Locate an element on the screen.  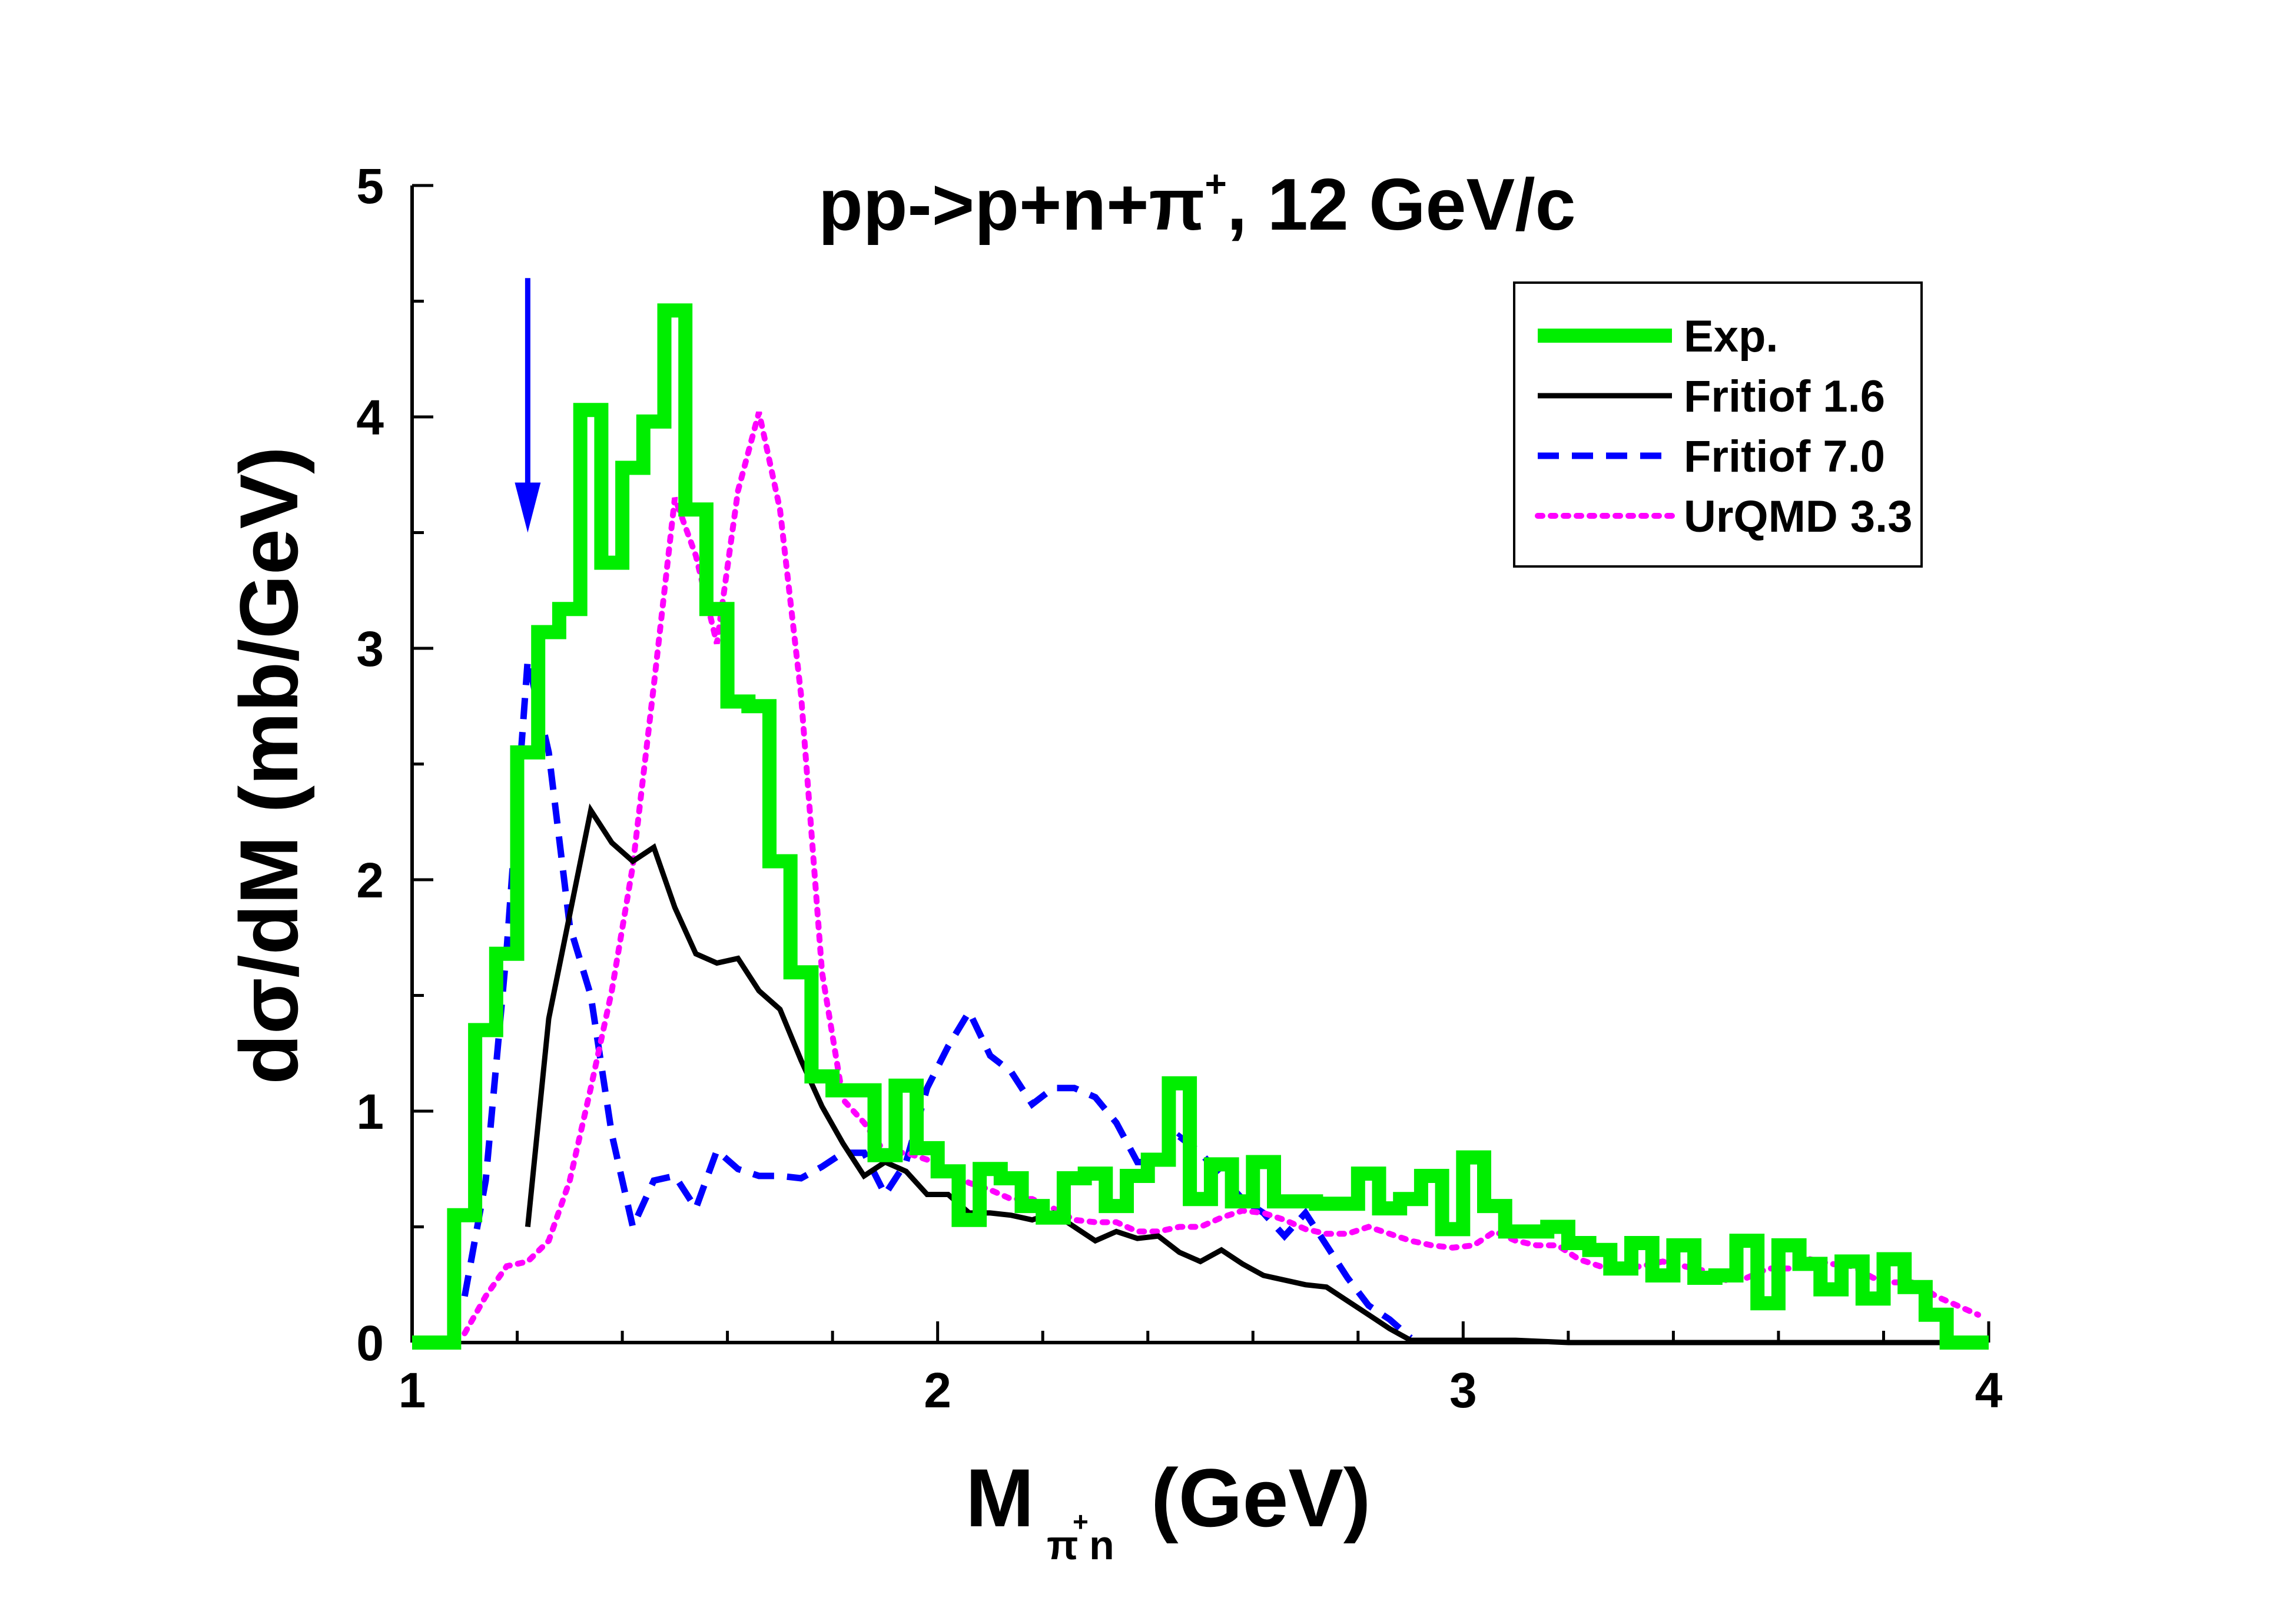
x-axis-label-main: M is located at coordinates (999, 1498).